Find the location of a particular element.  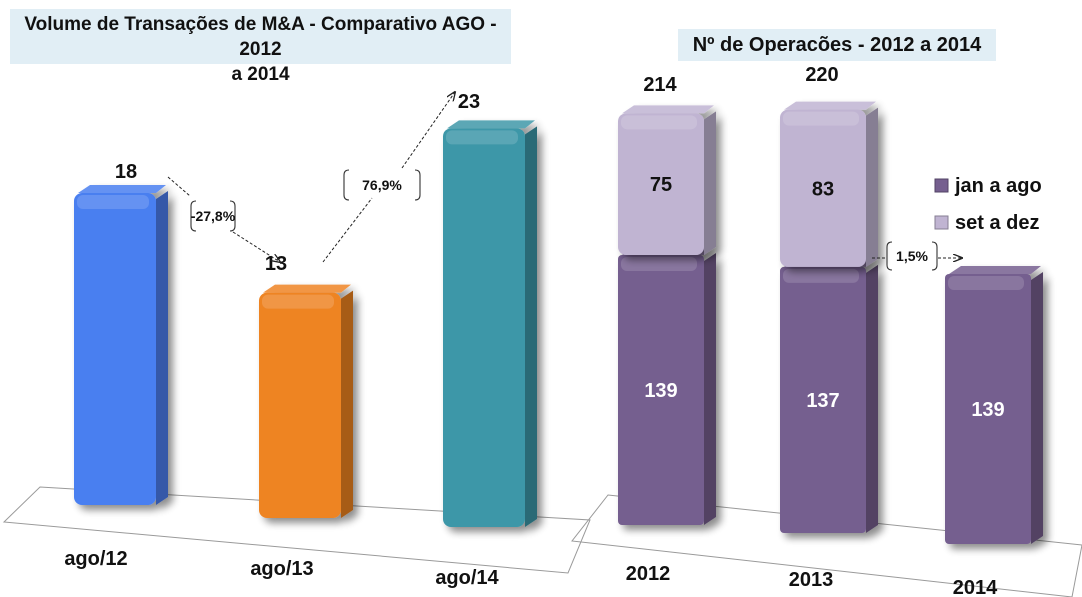

segment-label-set-a-dez-2013: 83 is located at coordinates (823, 189).